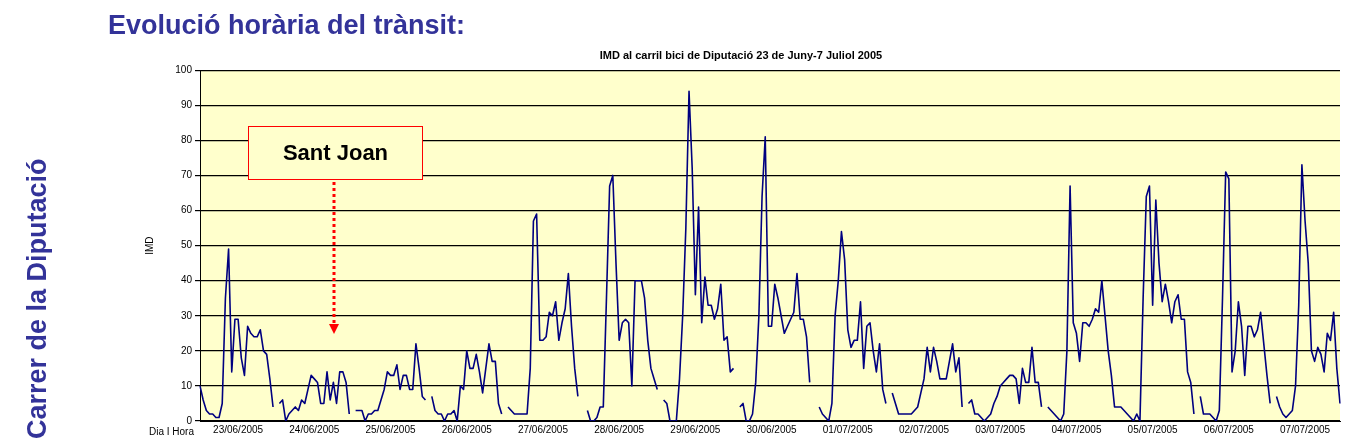  I want to click on y-tick-label: 50, so click(186, 245).